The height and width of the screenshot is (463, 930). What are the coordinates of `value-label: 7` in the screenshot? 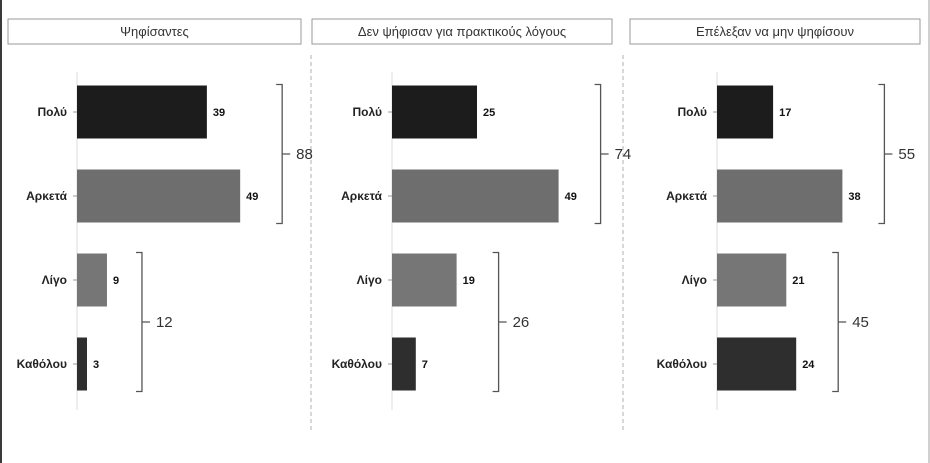 It's located at (425, 365).